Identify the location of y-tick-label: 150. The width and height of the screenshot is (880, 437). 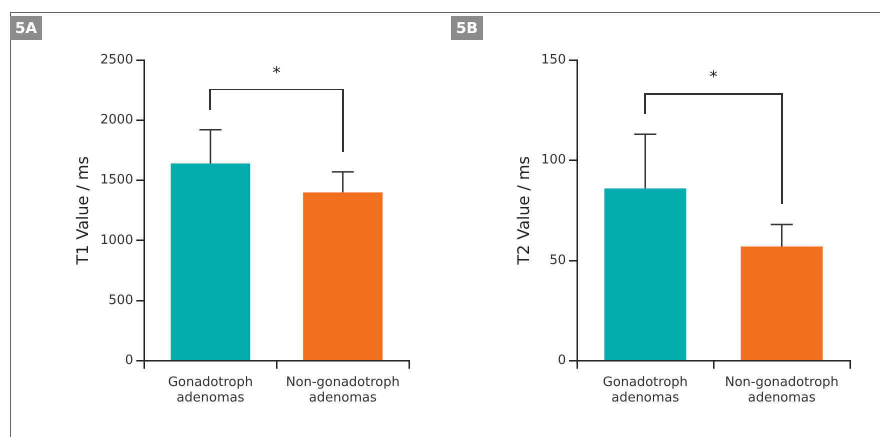
(553, 60).